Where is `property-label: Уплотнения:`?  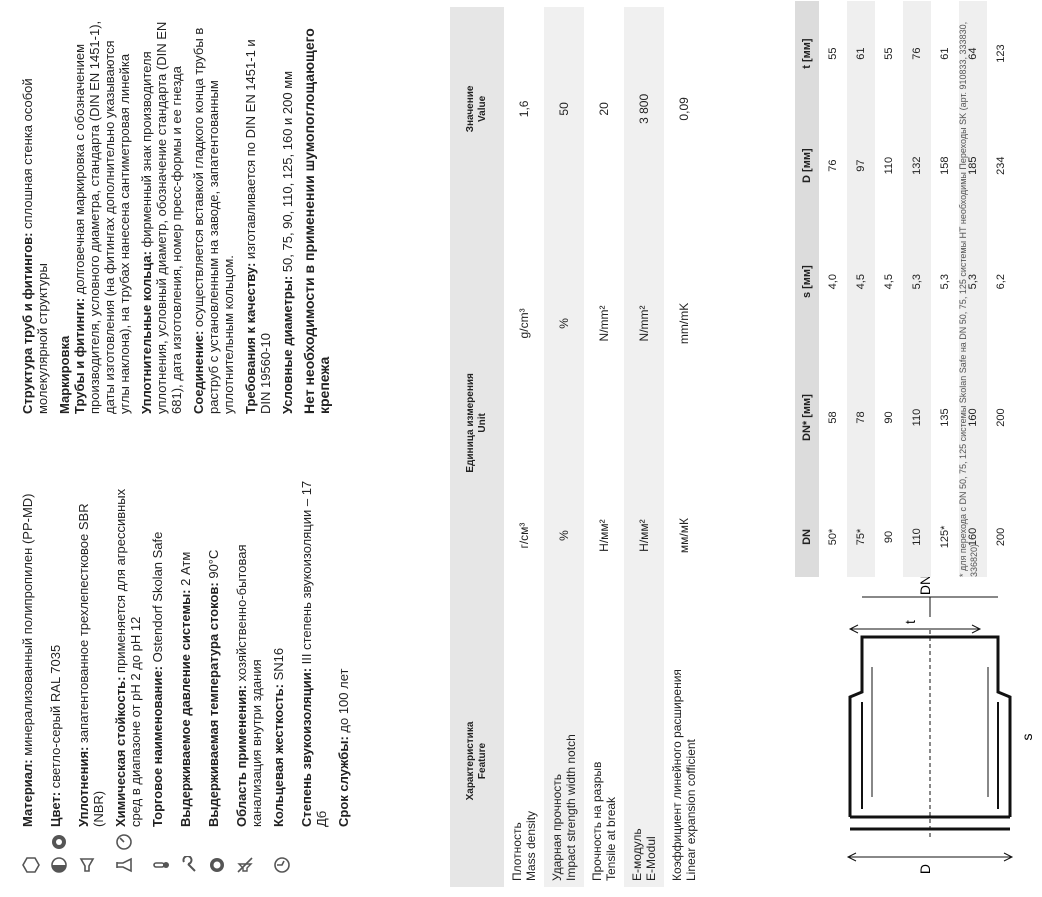 property-label: Уплотнения: is located at coordinates (83, 786).